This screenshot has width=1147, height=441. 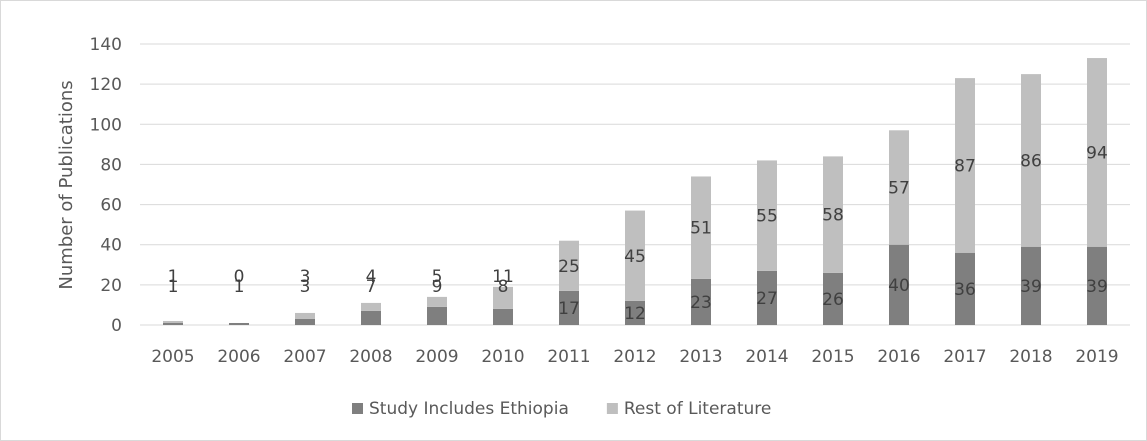 I want to click on bar-ethiopia-2009, so click(x=437, y=315).